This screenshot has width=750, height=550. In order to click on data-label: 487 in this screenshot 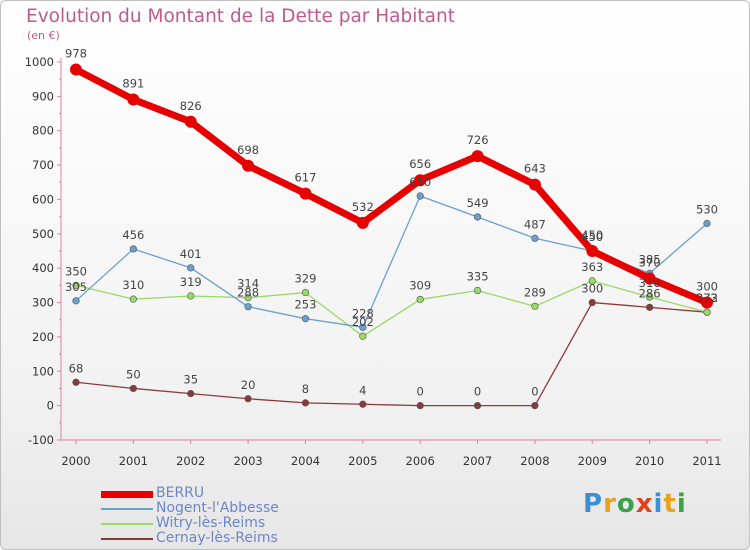, I will do `click(535, 224)`.